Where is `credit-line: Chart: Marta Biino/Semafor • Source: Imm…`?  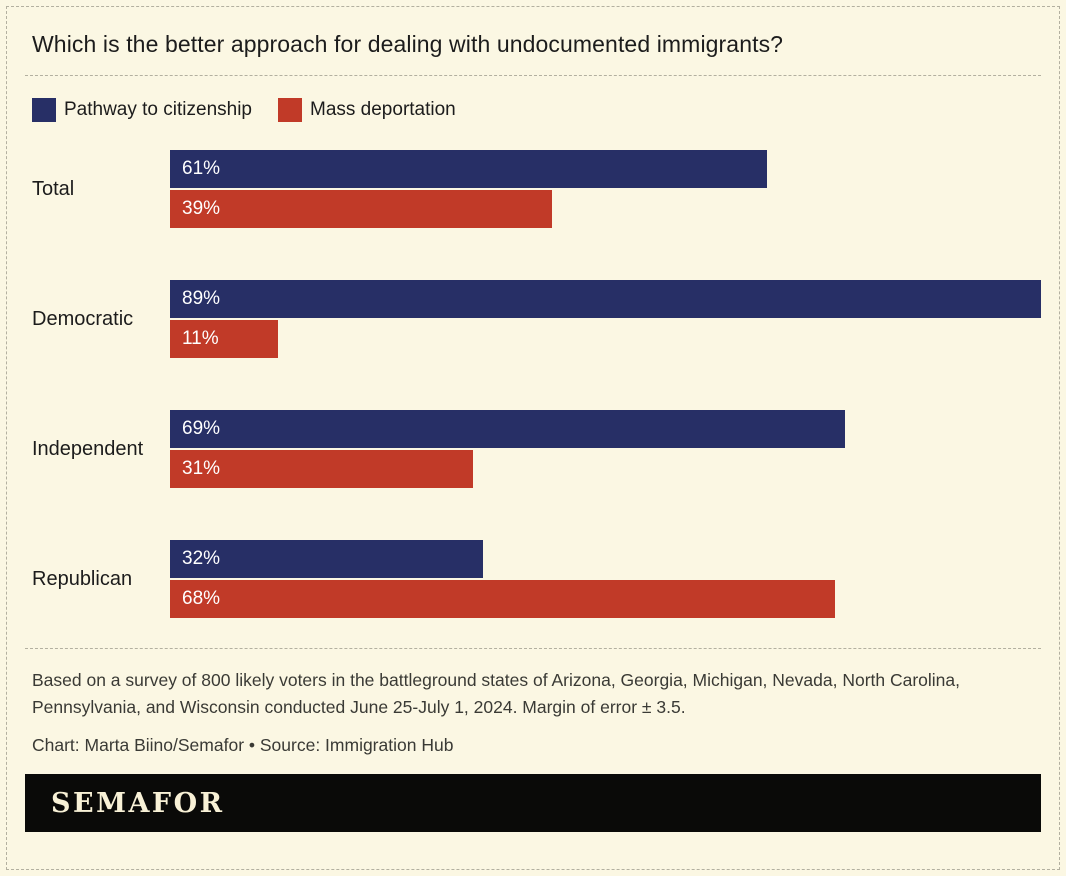 credit-line: Chart: Marta Biino/Semafor • Source: Imm… is located at coordinates (243, 745).